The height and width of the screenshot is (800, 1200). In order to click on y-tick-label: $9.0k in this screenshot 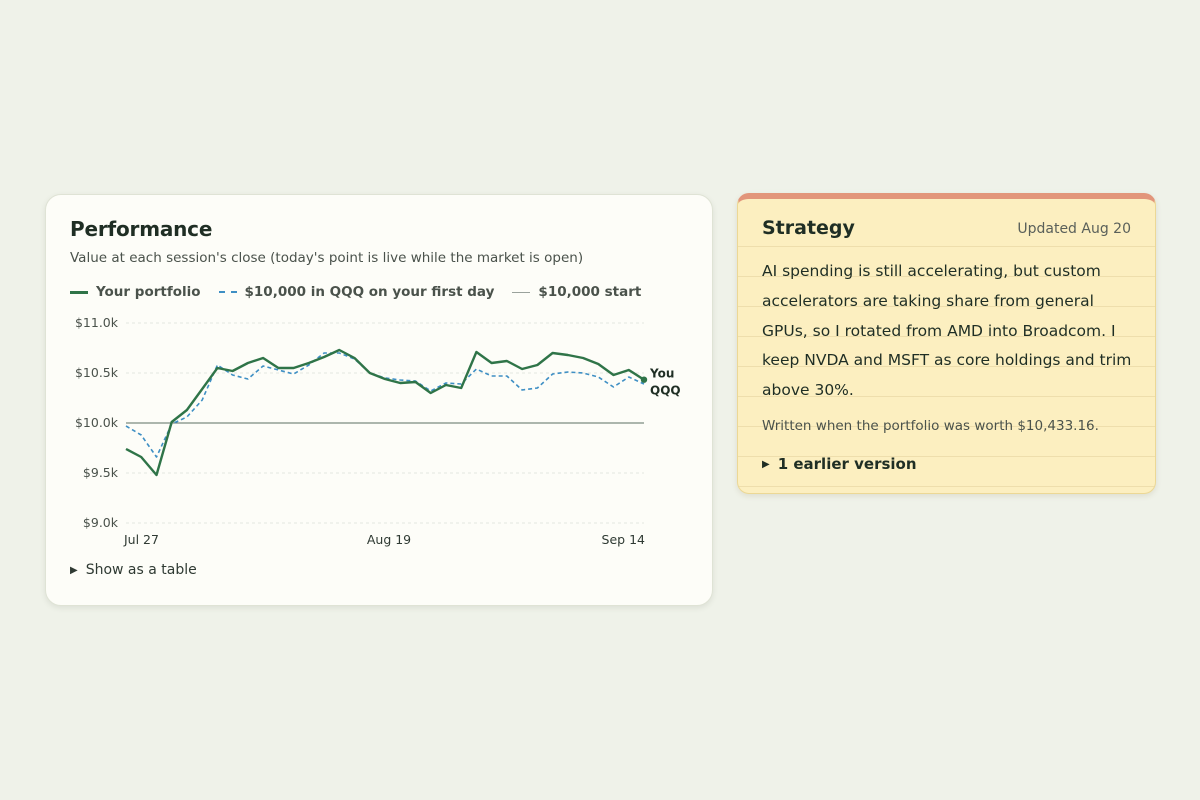, I will do `click(101, 522)`.